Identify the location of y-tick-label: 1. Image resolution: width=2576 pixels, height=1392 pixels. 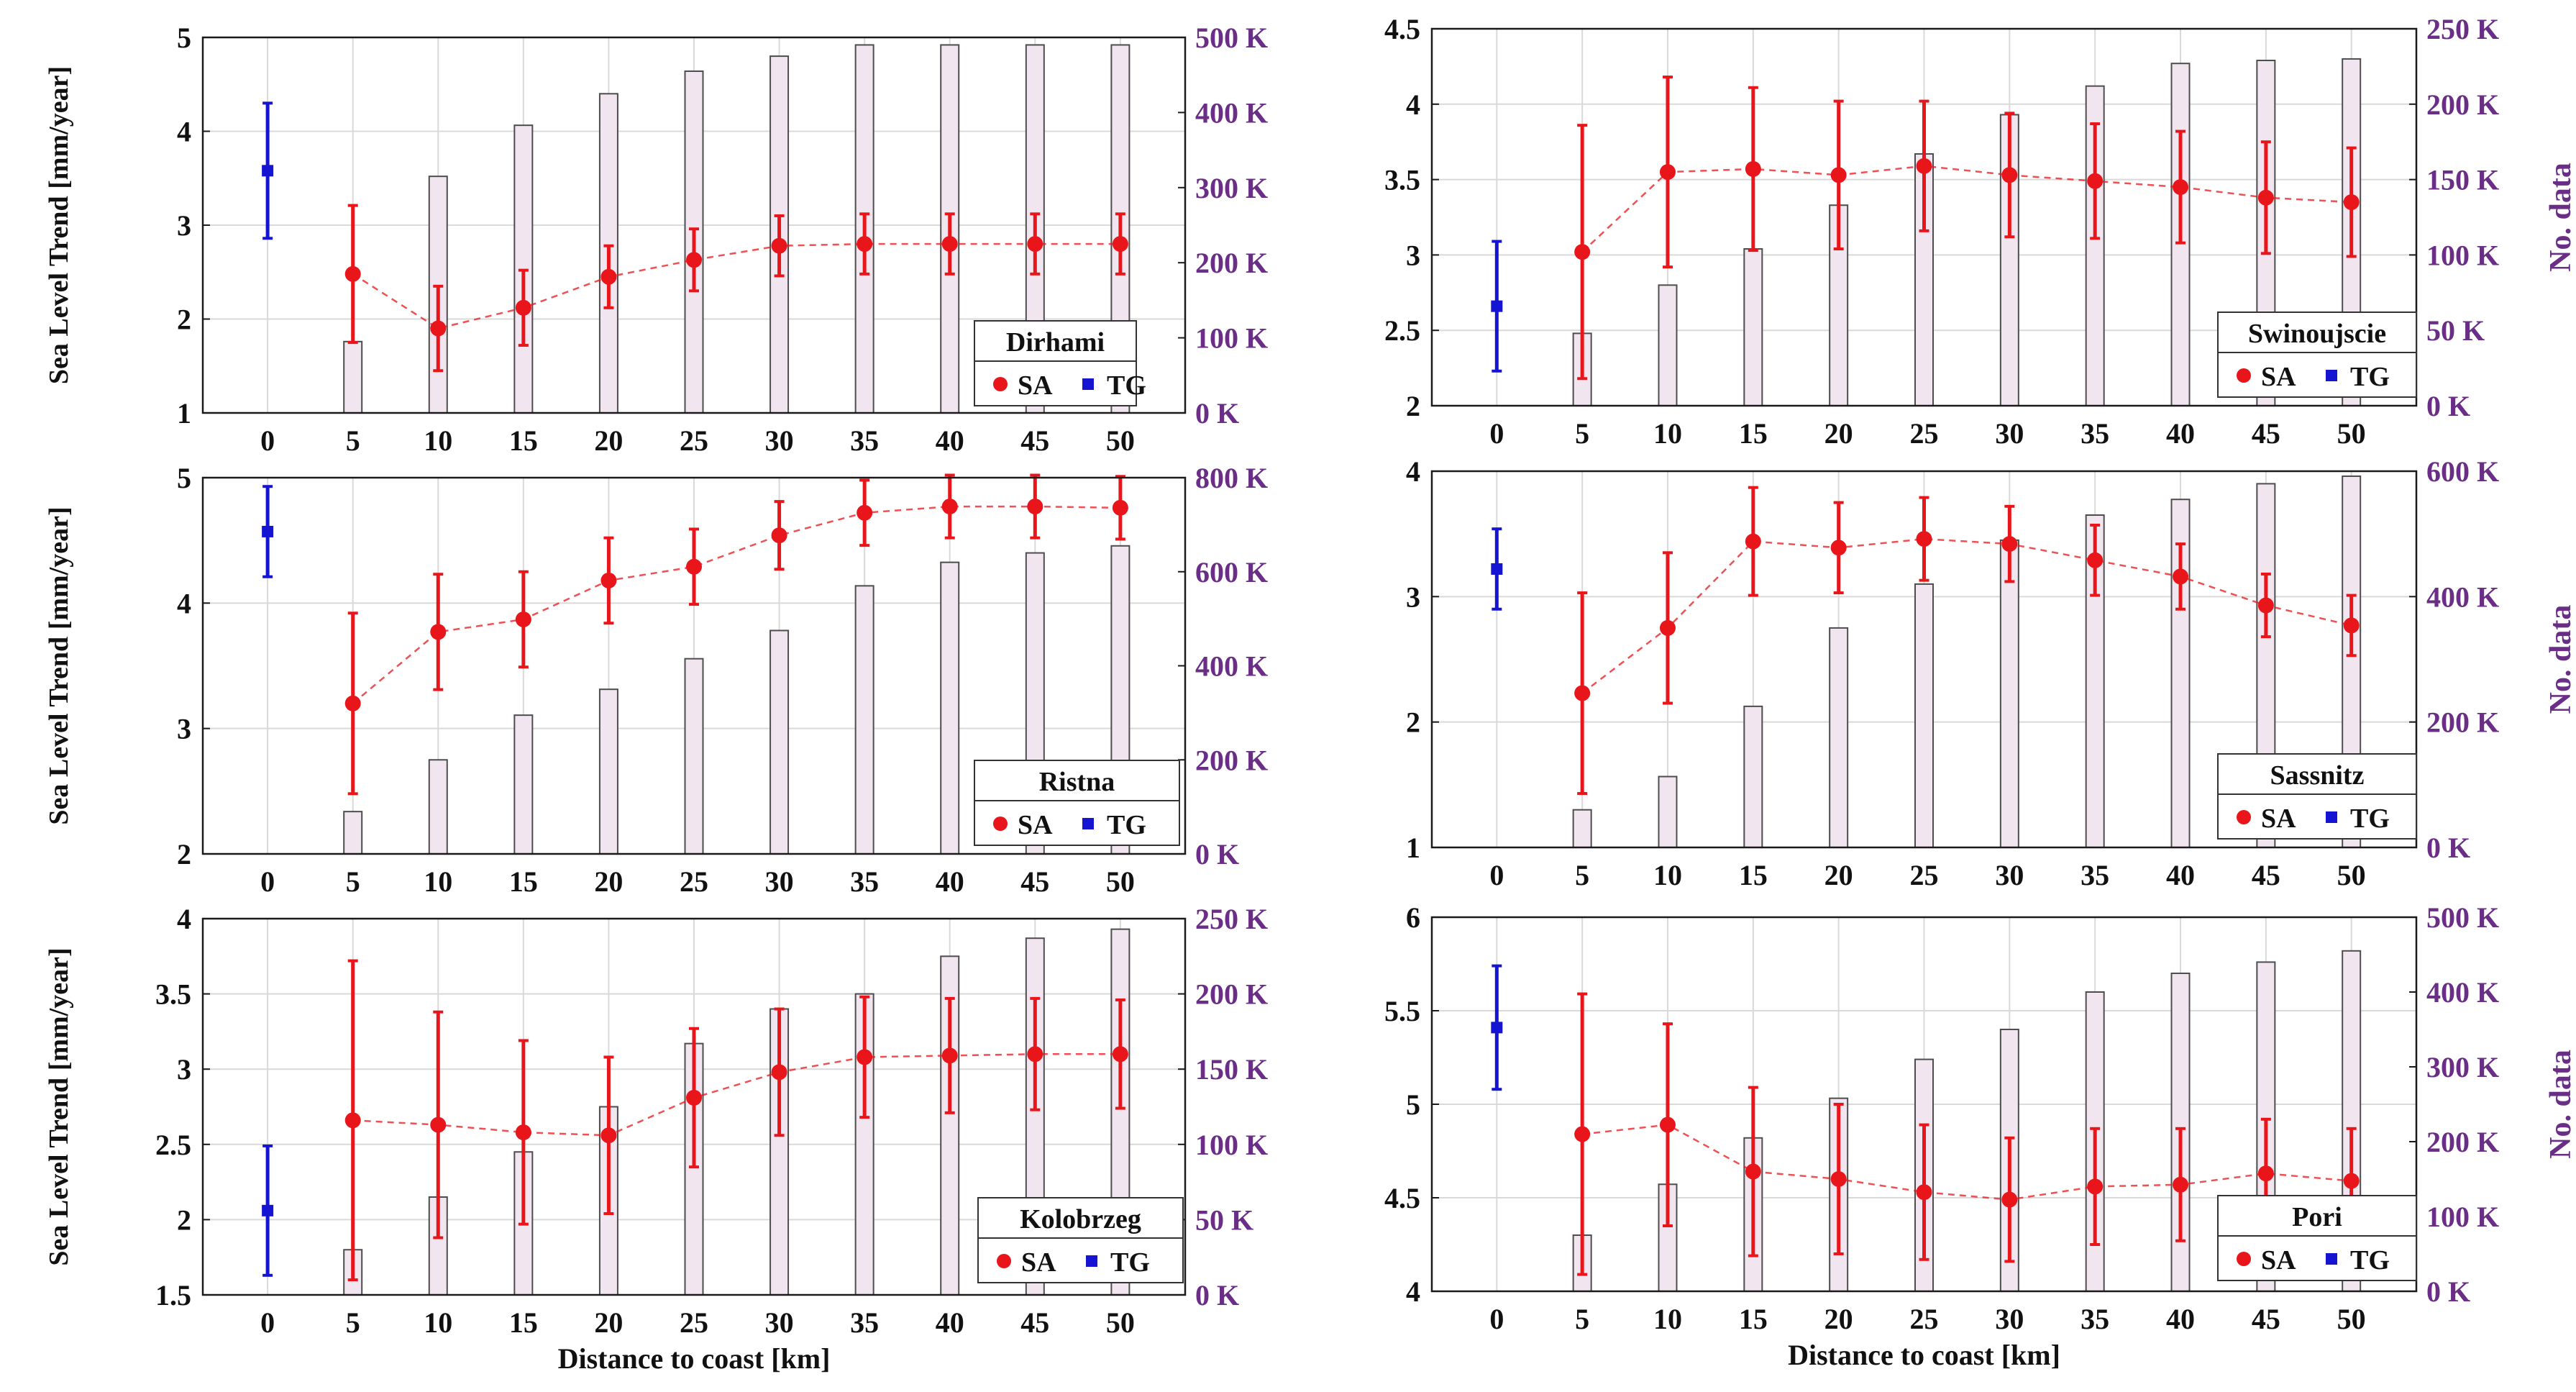
(184, 413).